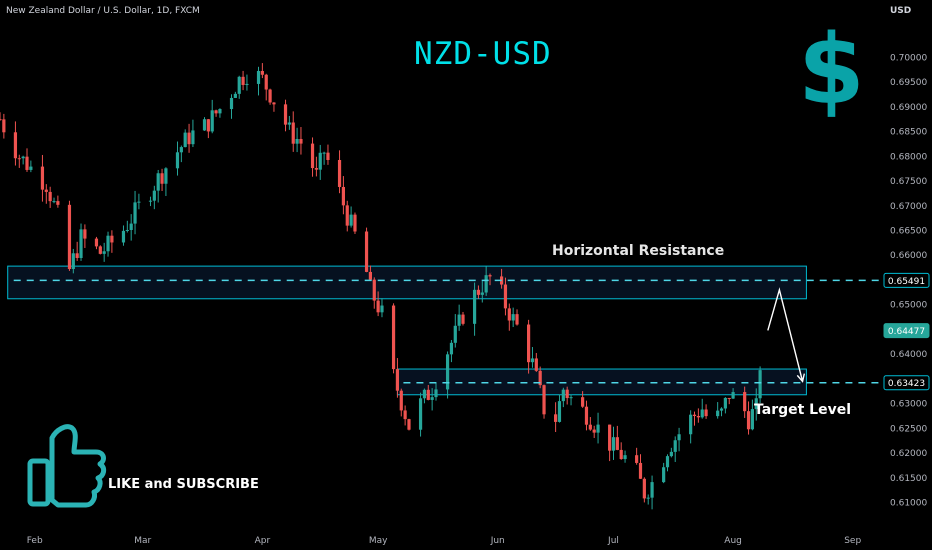 This screenshot has height=550, width=932. Describe the element at coordinates (908, 182) in the screenshot. I see `y-tick-label: 0.67500` at that location.